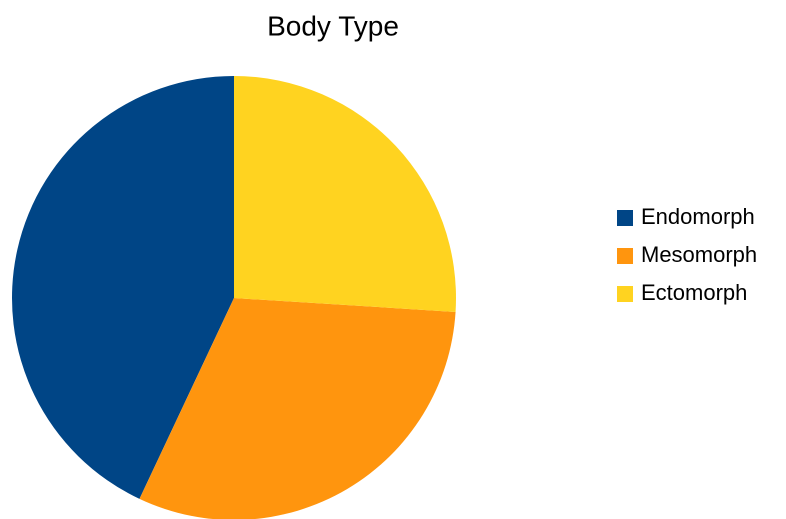 Image resolution: width=786 pixels, height=519 pixels. I want to click on legend-label: Endomorph, so click(698, 216).